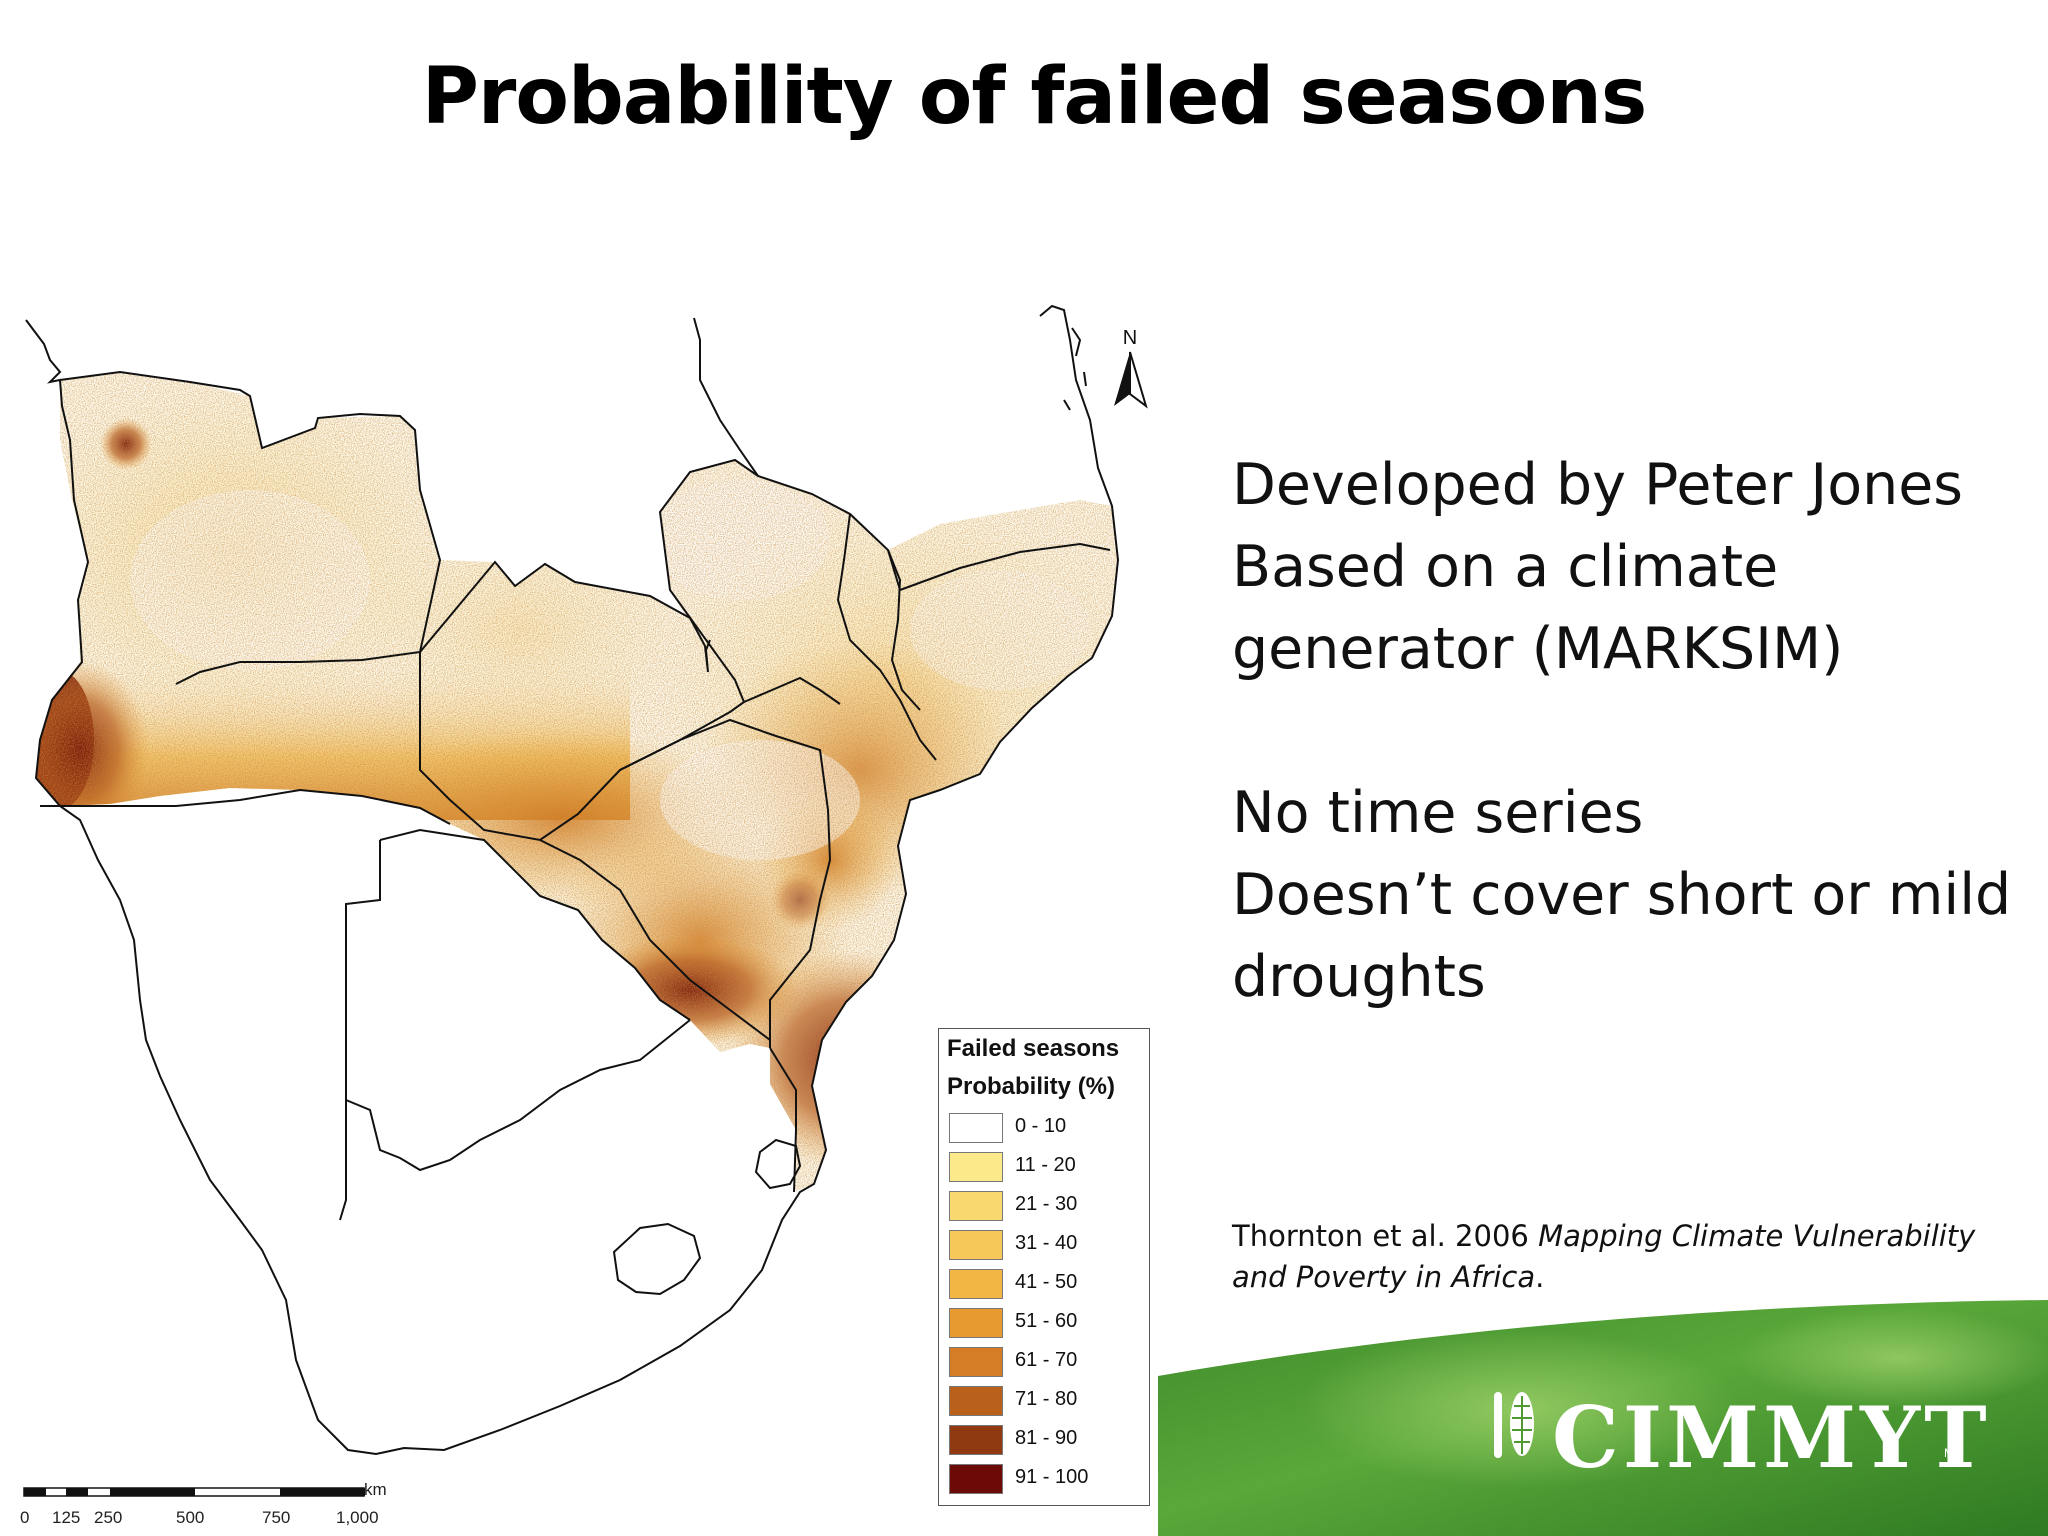  I want to click on legend-label: 11 - 20, so click(1045, 1165).